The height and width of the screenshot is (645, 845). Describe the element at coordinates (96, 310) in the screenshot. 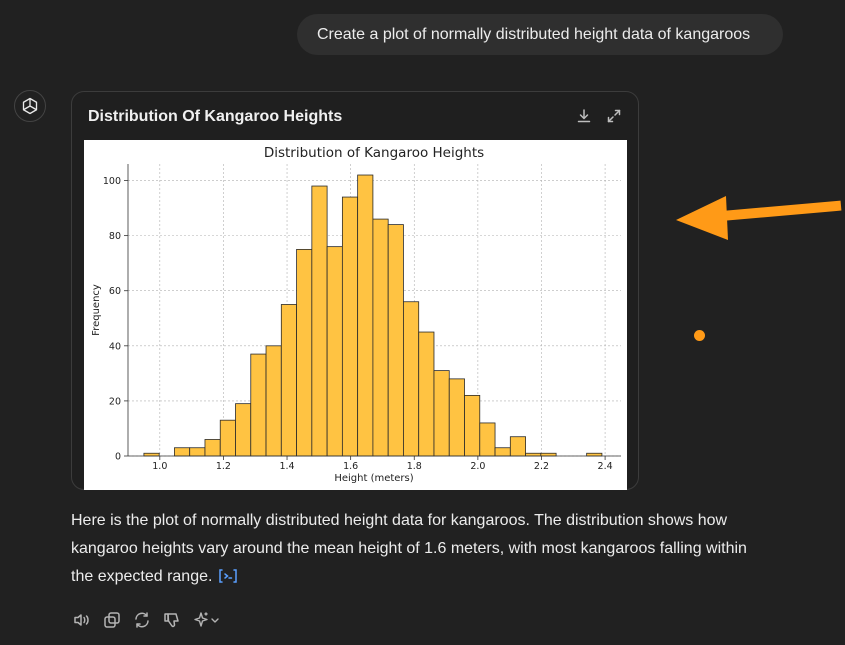

I see `y-axis-label: Frequency` at that location.